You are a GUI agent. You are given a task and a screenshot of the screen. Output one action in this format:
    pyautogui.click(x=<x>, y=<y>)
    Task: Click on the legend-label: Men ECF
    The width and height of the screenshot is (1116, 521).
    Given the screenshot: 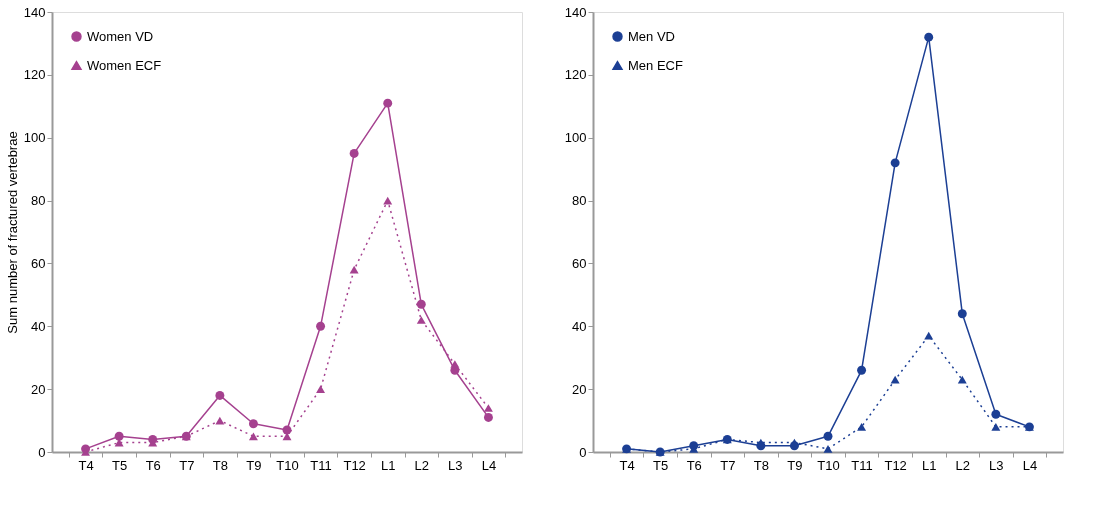 What is the action you would take?
    pyautogui.click(x=655, y=65)
    